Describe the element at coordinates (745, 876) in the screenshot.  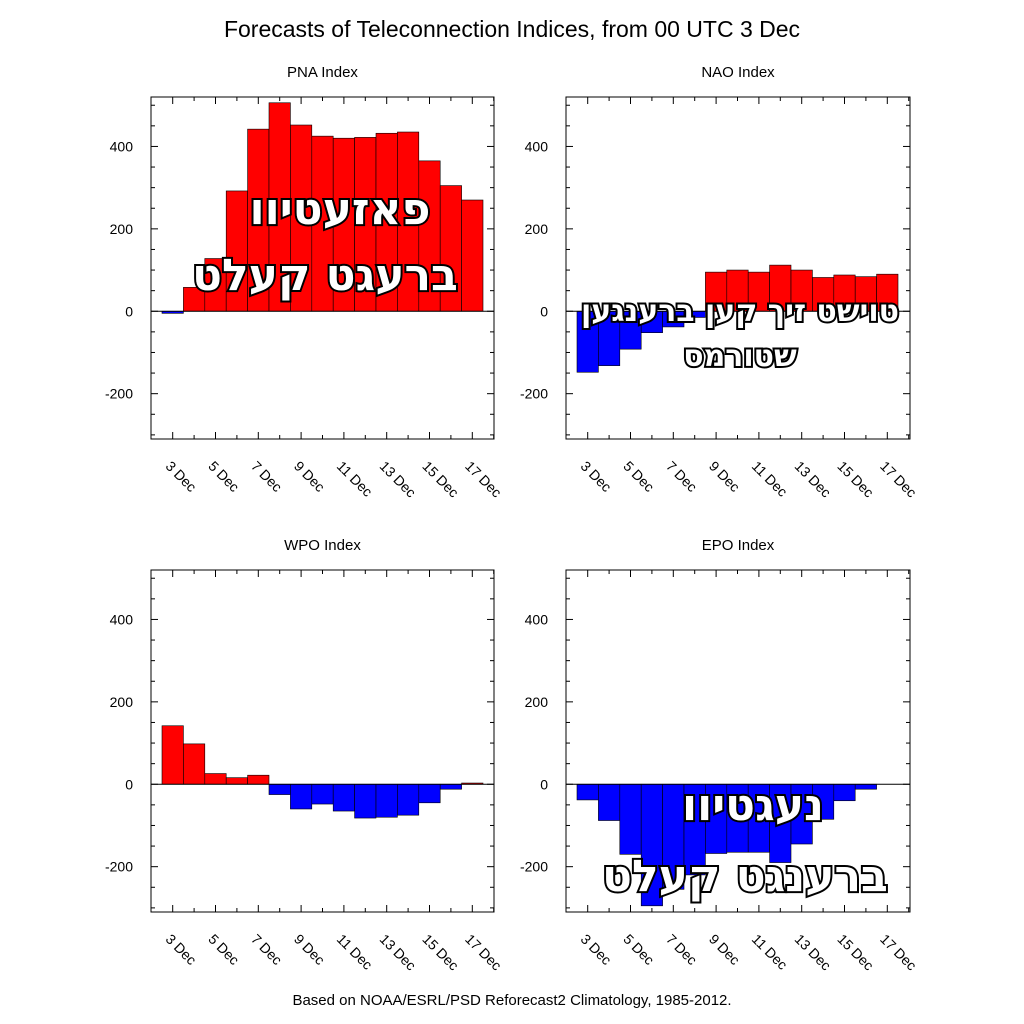
I see `overlay-caption: ברענגט קעלט` at that location.